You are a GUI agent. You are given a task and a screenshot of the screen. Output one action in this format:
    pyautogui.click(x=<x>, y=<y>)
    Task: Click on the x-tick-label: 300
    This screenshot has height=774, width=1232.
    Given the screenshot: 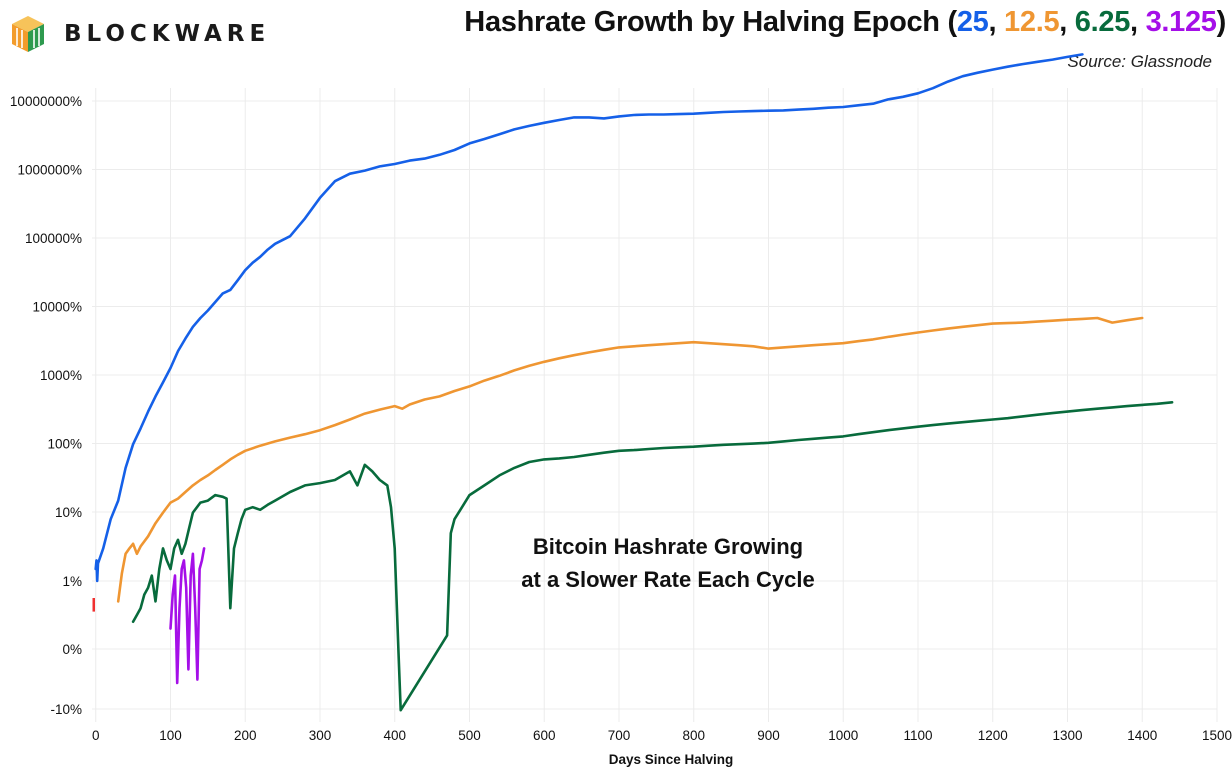 What is the action you would take?
    pyautogui.click(x=320, y=735)
    